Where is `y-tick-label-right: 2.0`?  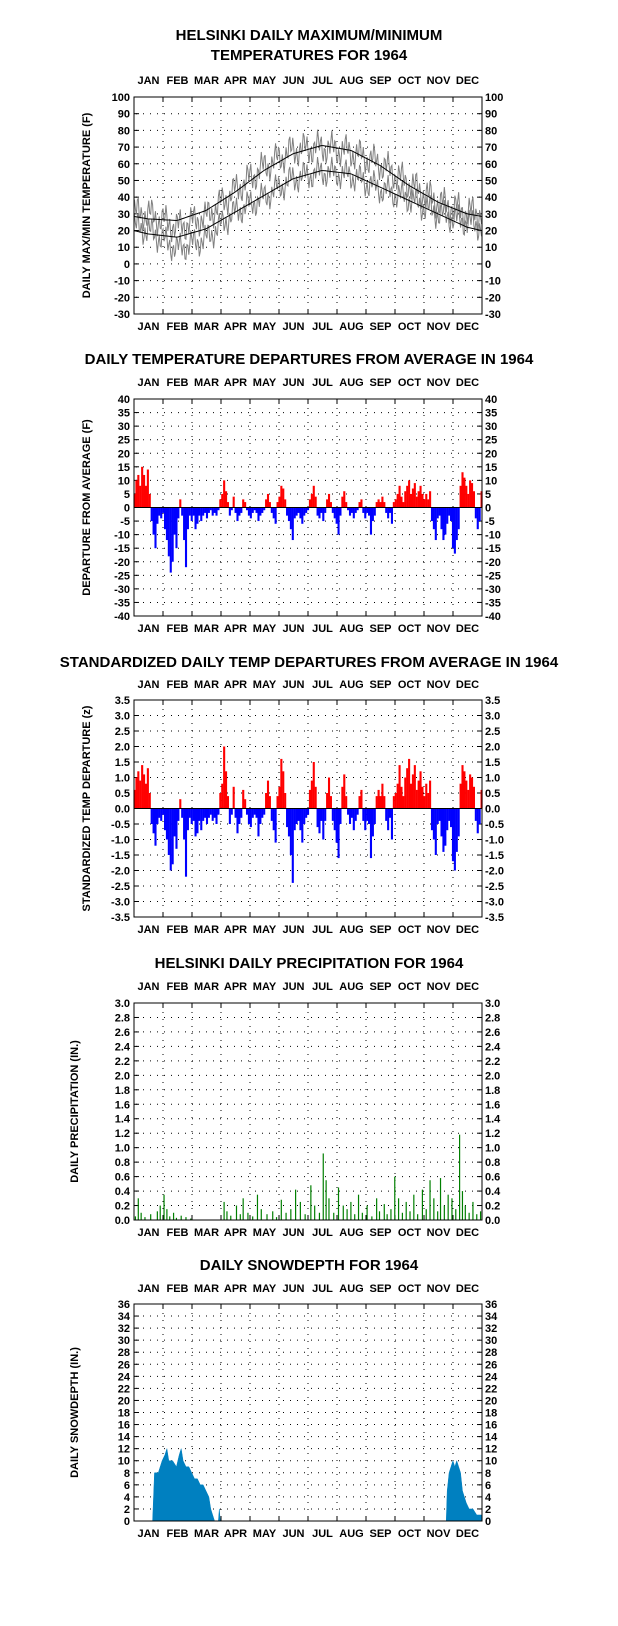
y-tick-label-right: 2.0 is located at coordinates (492, 748).